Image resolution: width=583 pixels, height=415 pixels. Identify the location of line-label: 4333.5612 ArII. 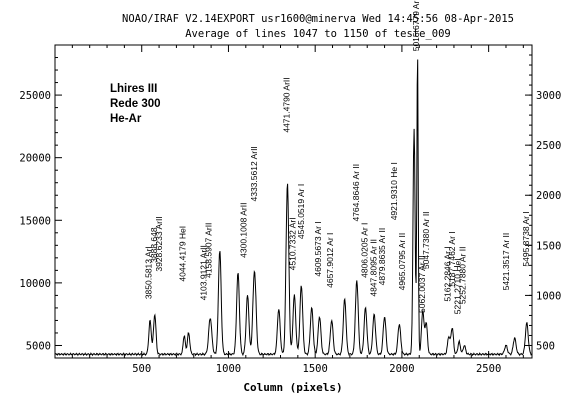
(254, 173).